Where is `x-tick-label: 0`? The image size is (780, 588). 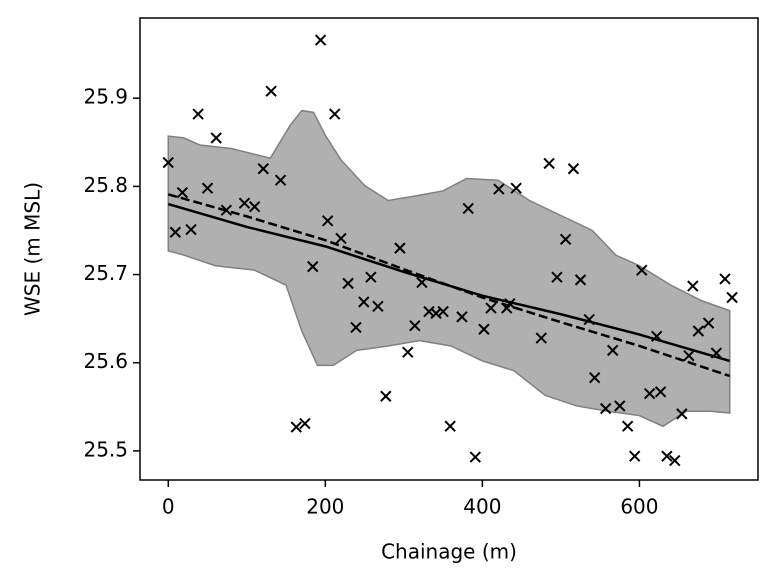
x-tick-label: 0 is located at coordinates (168, 507).